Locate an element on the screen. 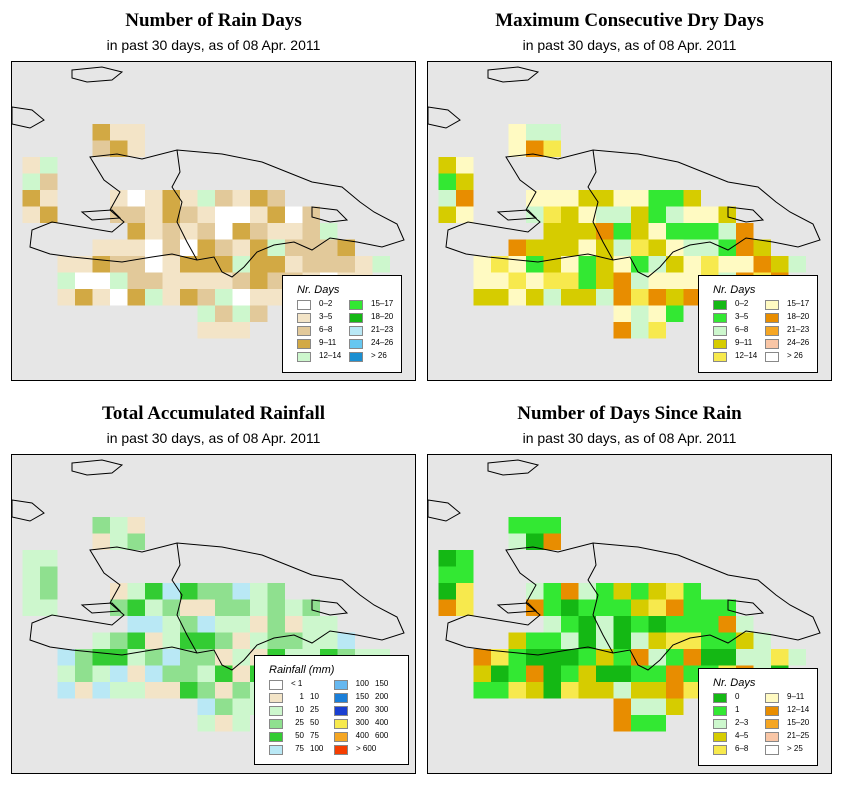 The height and width of the screenshot is (793, 853). island-outline is located at coordinates (746, 607).